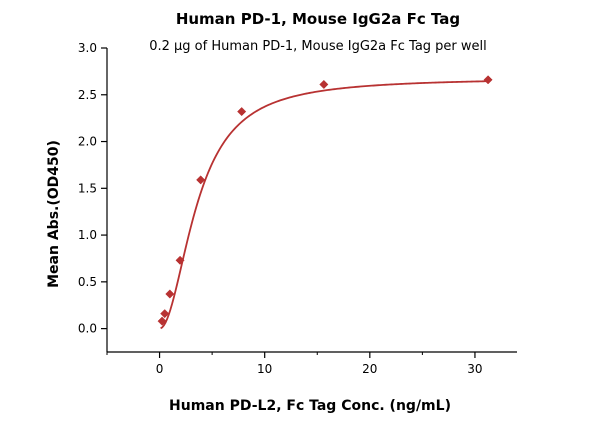 This screenshot has width=600, height=421. Describe the element at coordinates (87, 95) in the screenshot. I see `y-tick-label: 2.5` at that location.